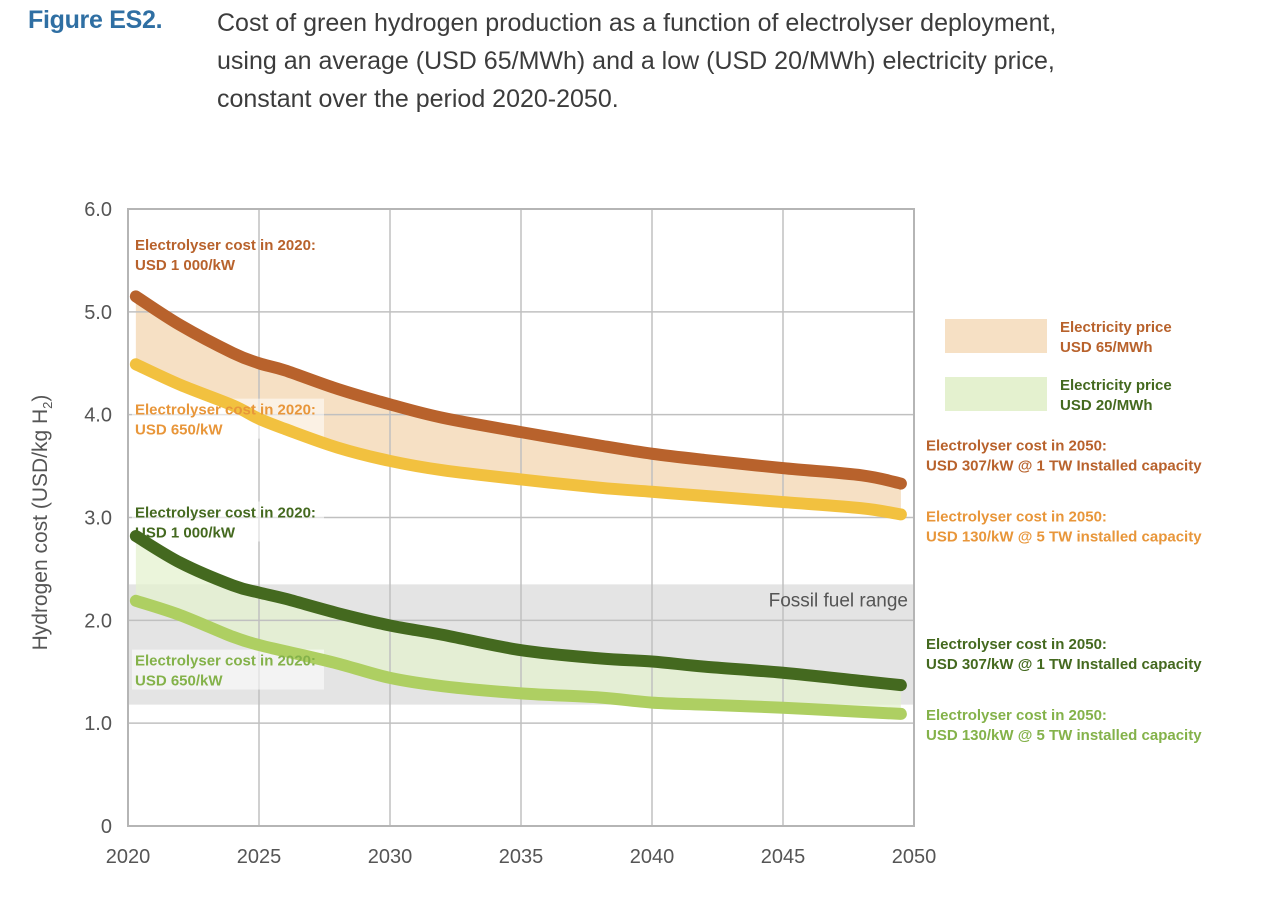  I want to click on y-tick-label: 4.0, so click(98, 416).